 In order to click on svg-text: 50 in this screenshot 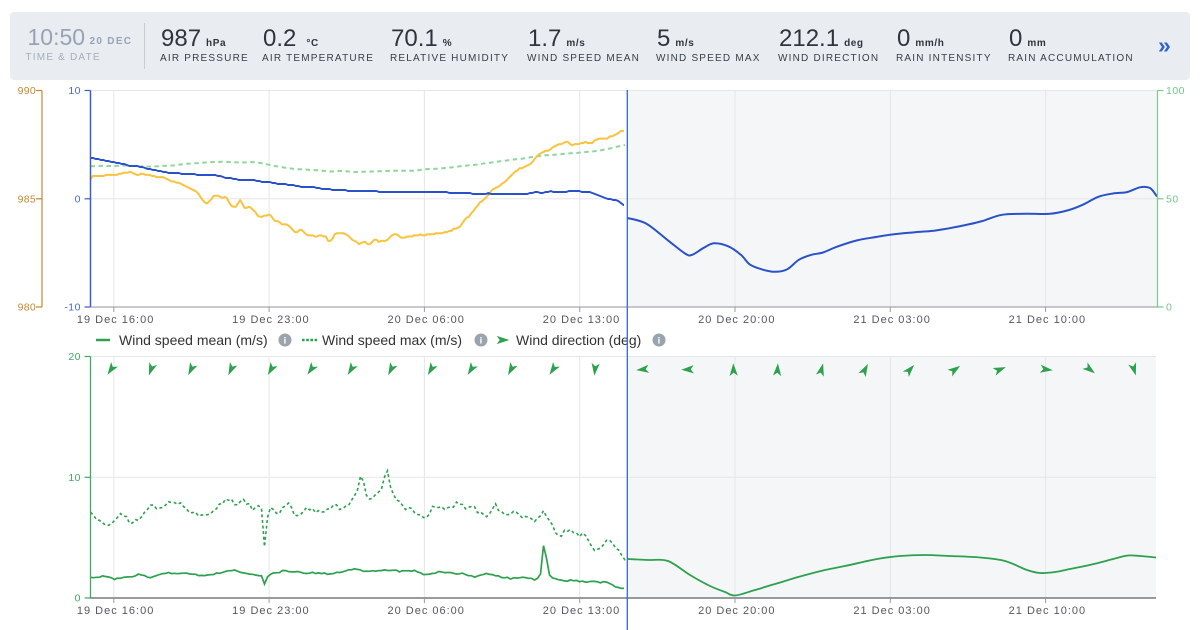, I will do `click(1172, 199)`.